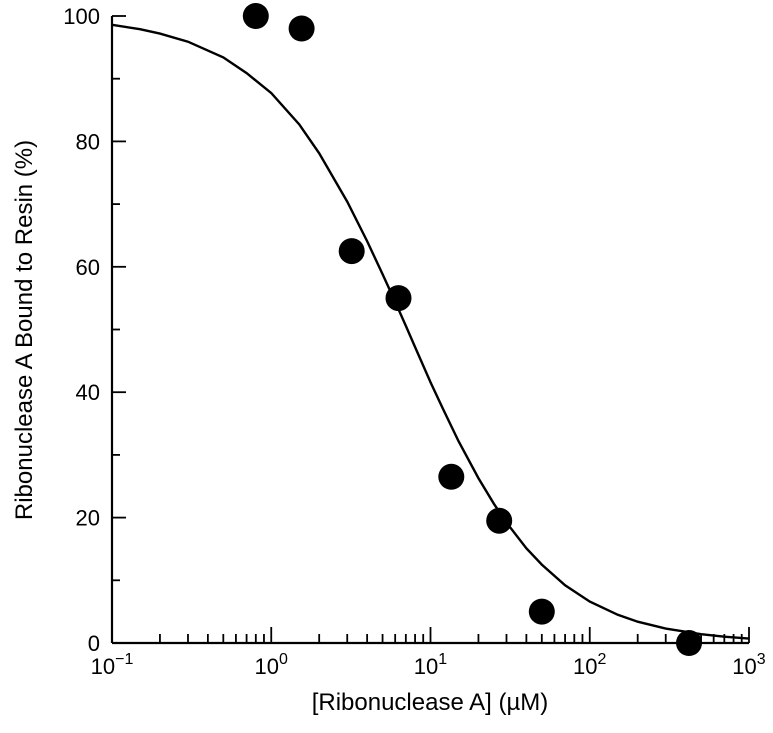  Describe the element at coordinates (589, 665) in the screenshot. I see `x-tick-label: 10²` at that location.